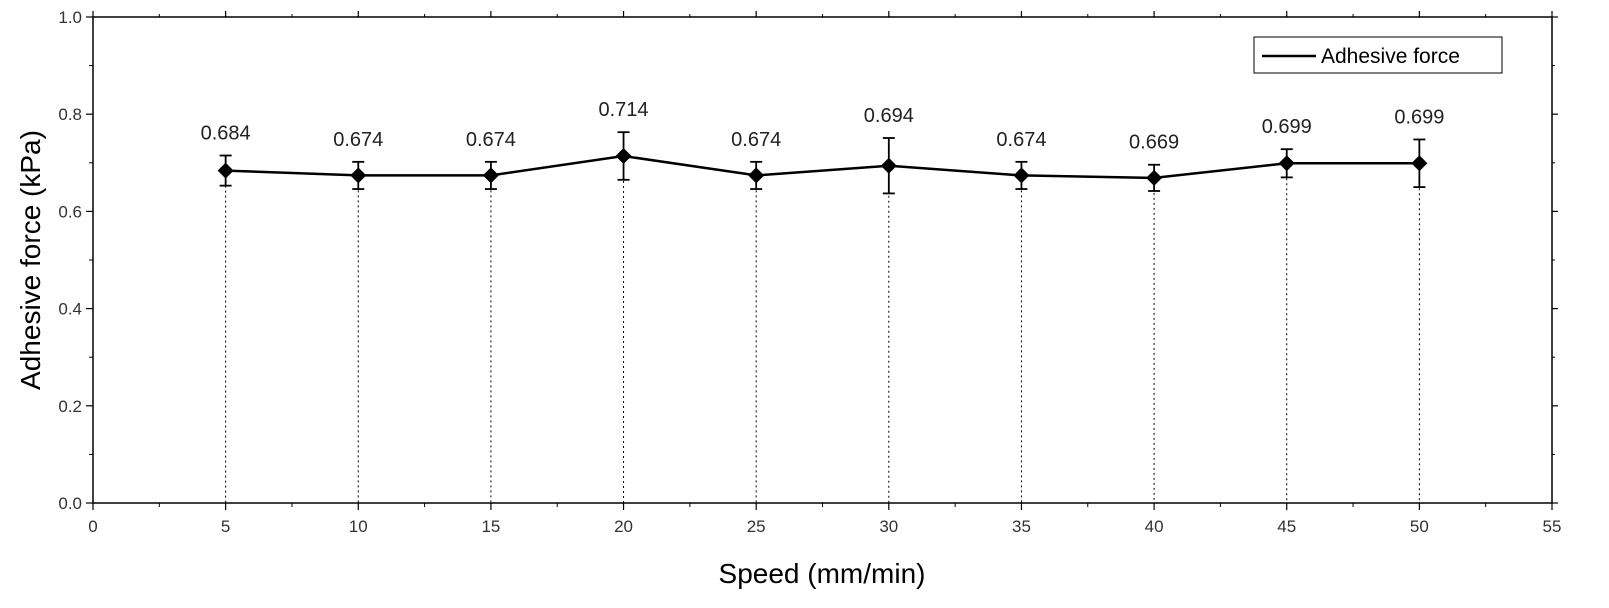 The image size is (1609, 608). What do you see at coordinates (623, 526) in the screenshot?
I see `x-tick-label: 20` at bounding box center [623, 526].